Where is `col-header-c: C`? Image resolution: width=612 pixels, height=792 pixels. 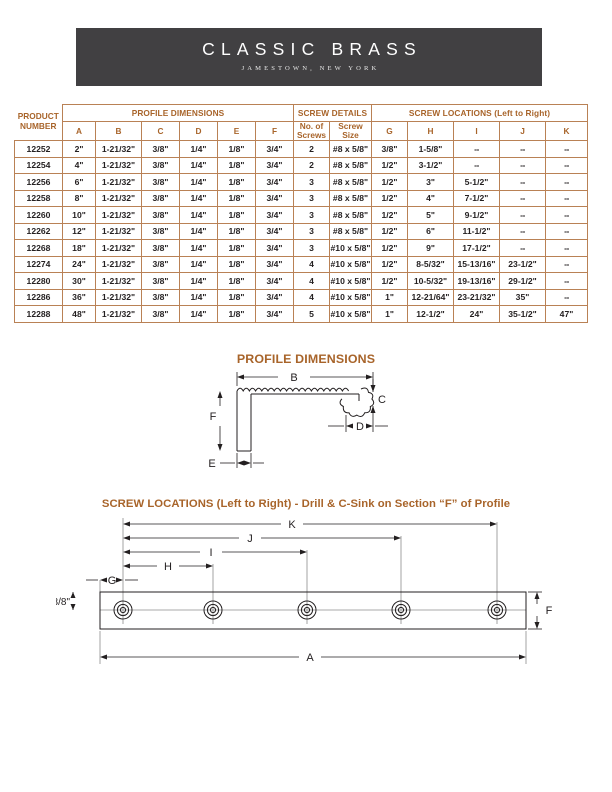
col-header-c: C is located at coordinates (160, 131).